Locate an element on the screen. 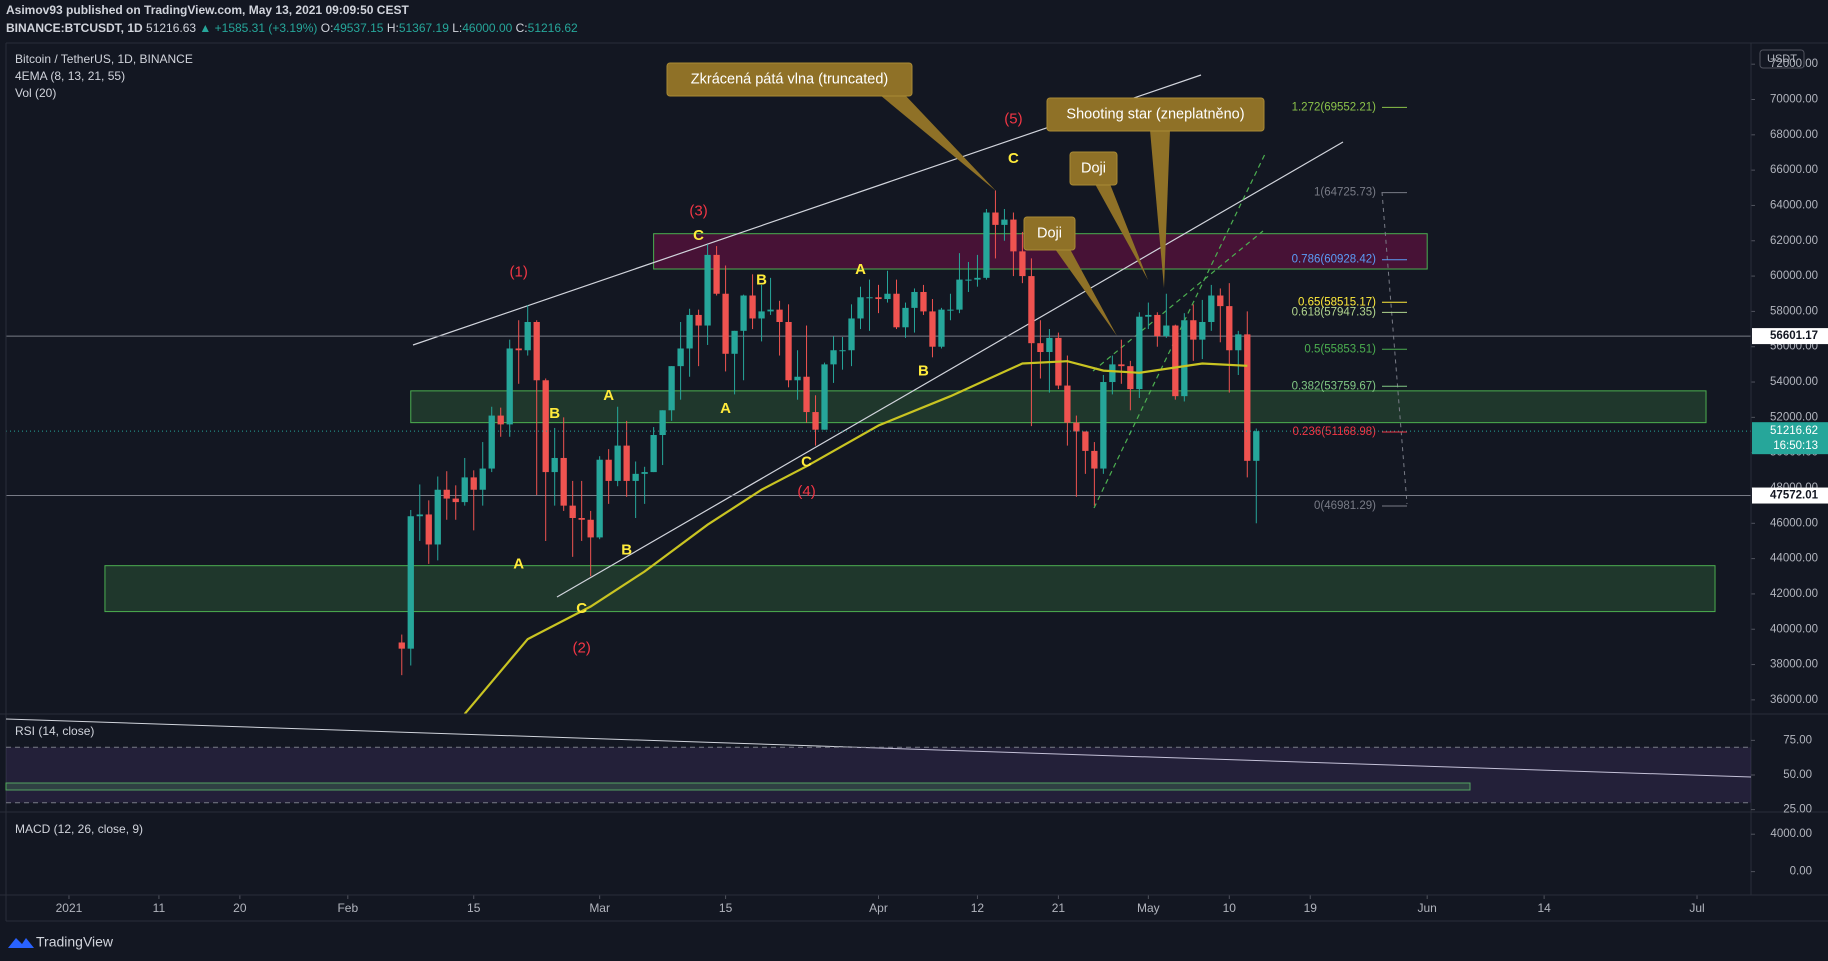  y-tick-label: 42000.00 is located at coordinates (1794, 594).